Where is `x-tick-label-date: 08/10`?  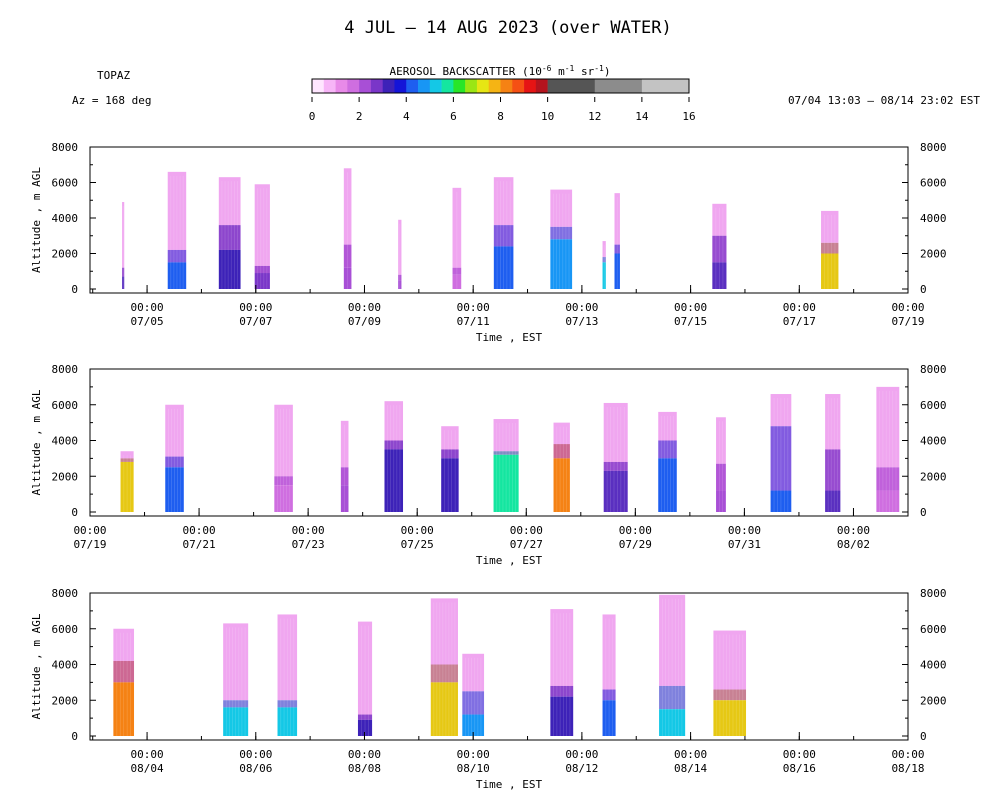 x-tick-label-date: 08/10 is located at coordinates (473, 768).